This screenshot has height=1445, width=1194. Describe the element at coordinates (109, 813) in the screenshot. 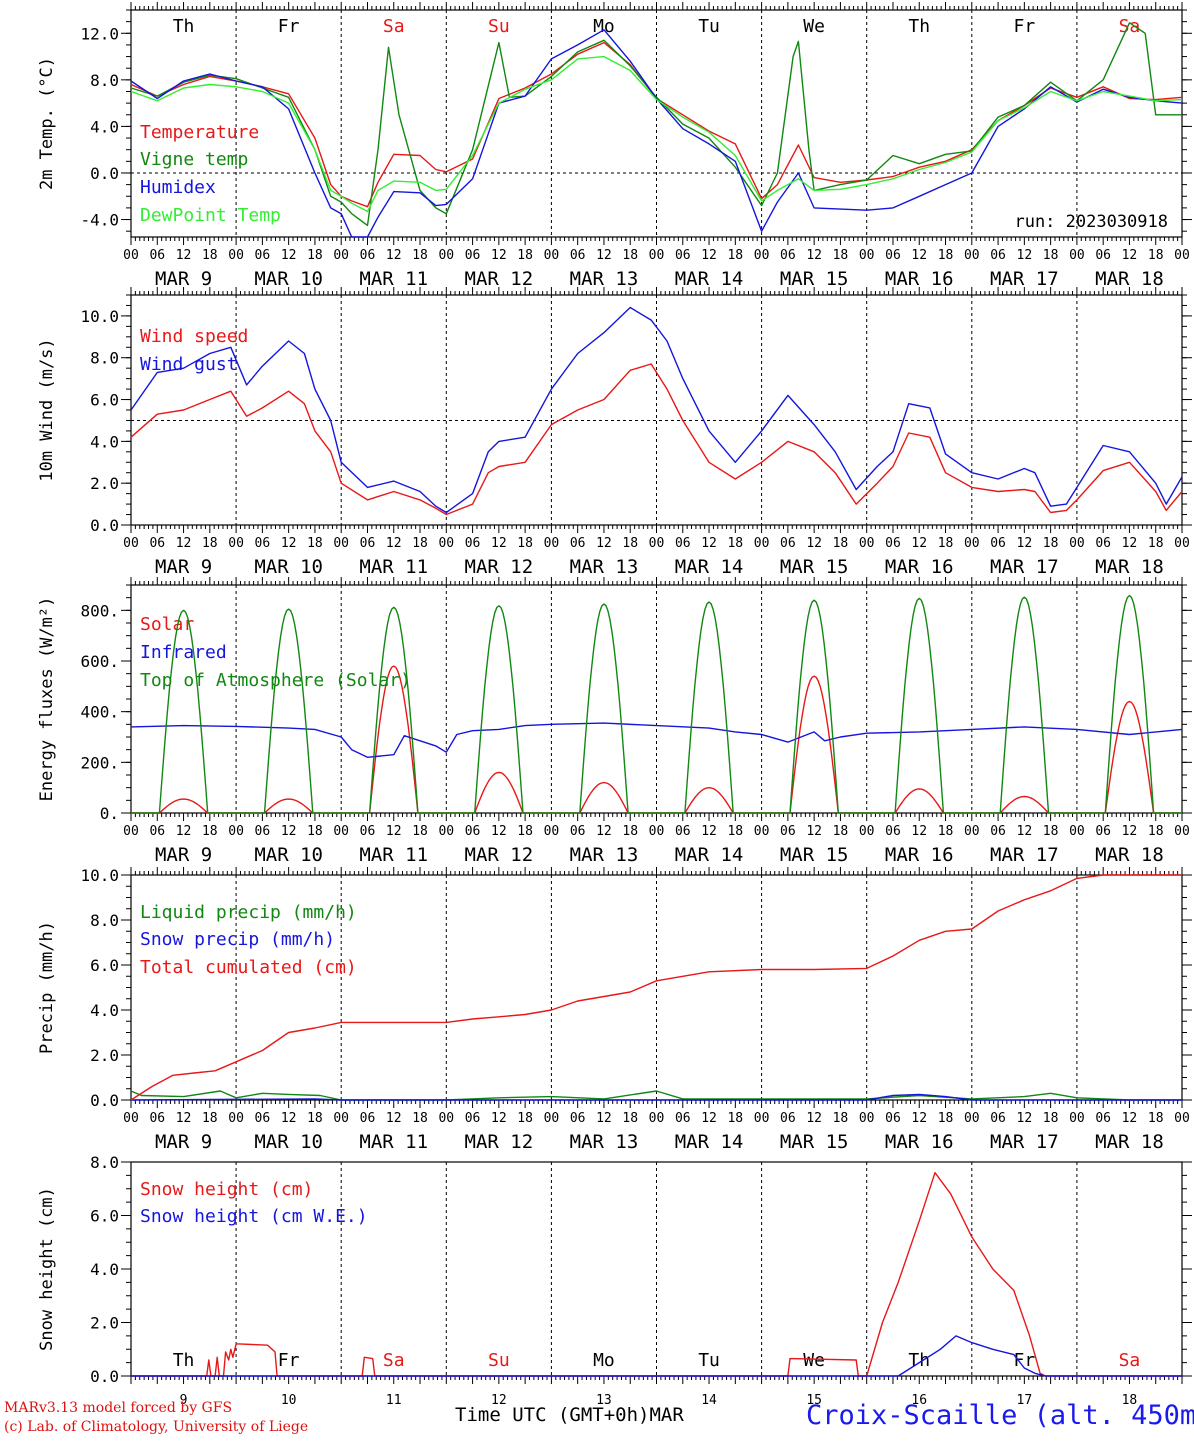

I see `y-tick-label: 0.` at that location.